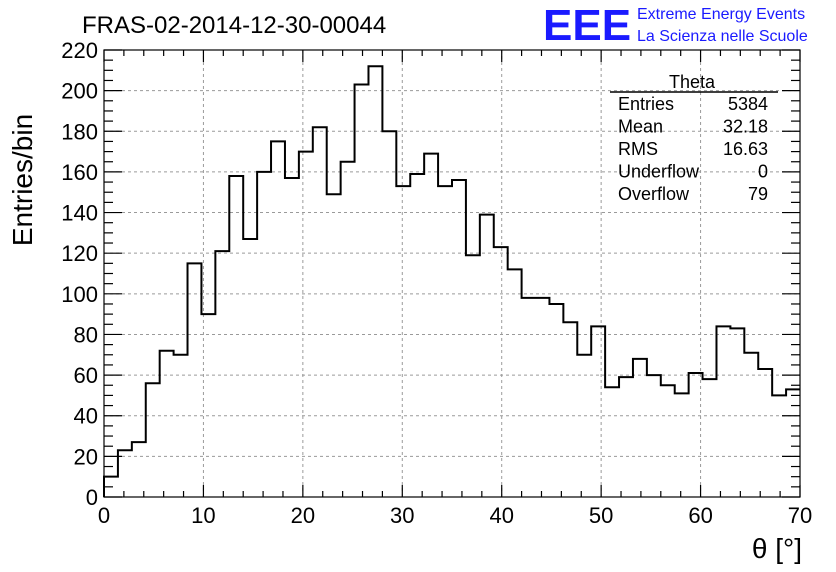 The image size is (836, 572). Describe the element at coordinates (501, 515) in the screenshot. I see `x-tick-label: 40` at that location.